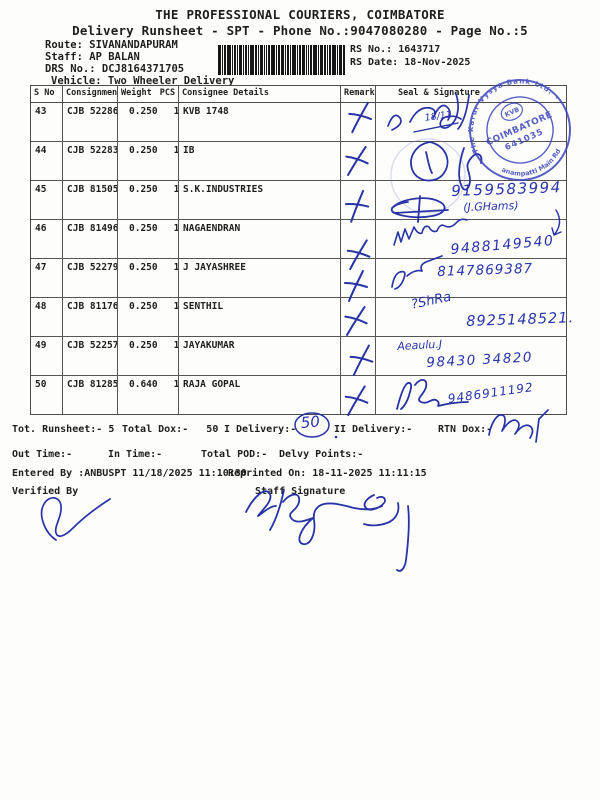 The width and height of the screenshot is (600, 800). I want to click on vehicle-line: Vehicle: Two Wheeler Delivery, so click(139, 81).